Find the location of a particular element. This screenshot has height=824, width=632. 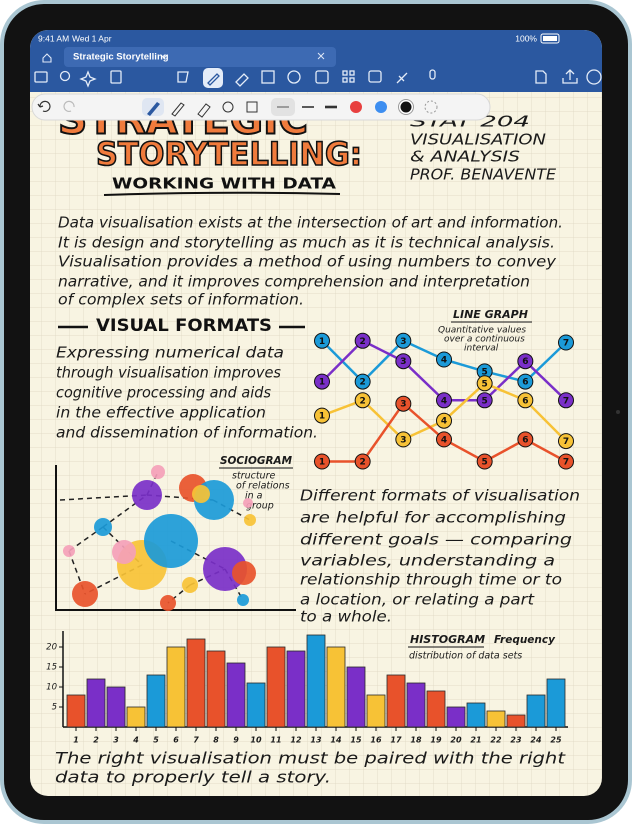

eraser-button is located at coordinates (242, 80).